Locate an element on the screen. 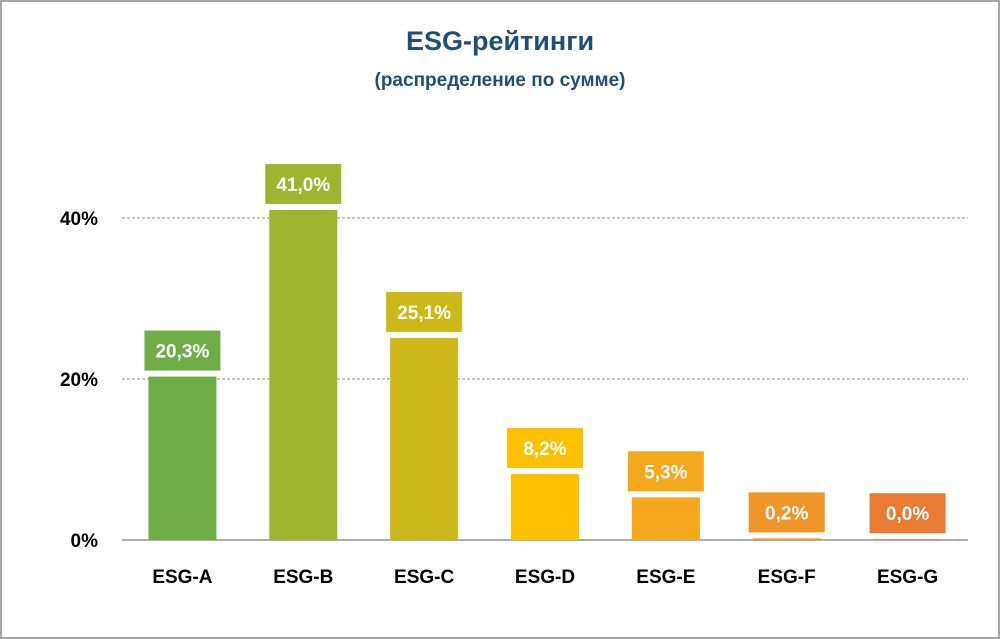 Image resolution: width=1000 pixels, height=639 pixels. data-label-box-ESG-B is located at coordinates (303, 183).